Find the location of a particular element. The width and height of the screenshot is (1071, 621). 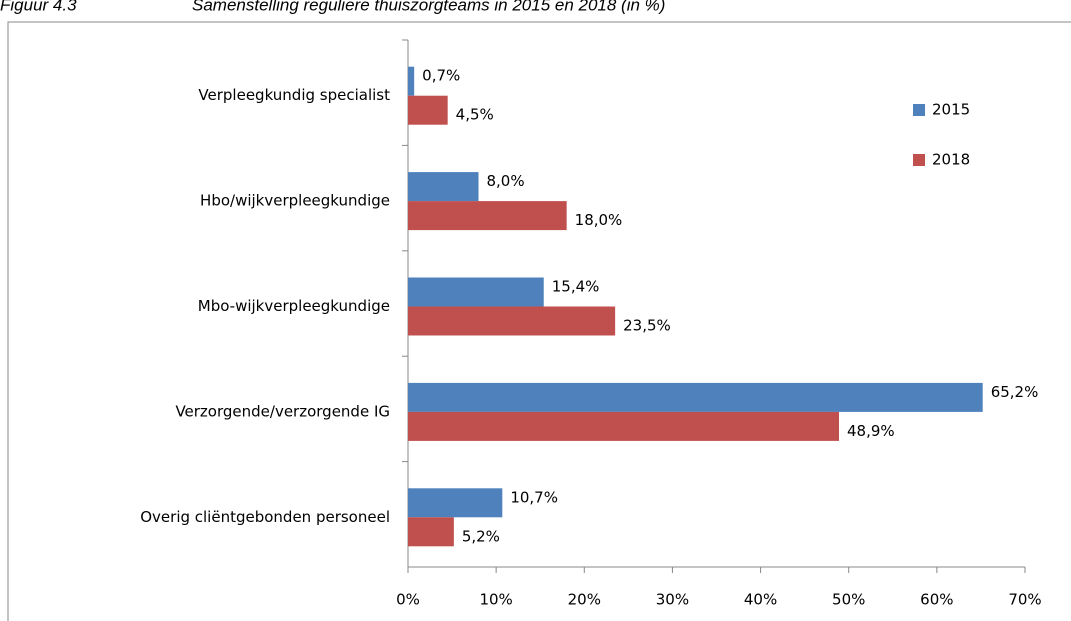

chart-title: Figuur 4.3 is located at coordinates (38, 7).